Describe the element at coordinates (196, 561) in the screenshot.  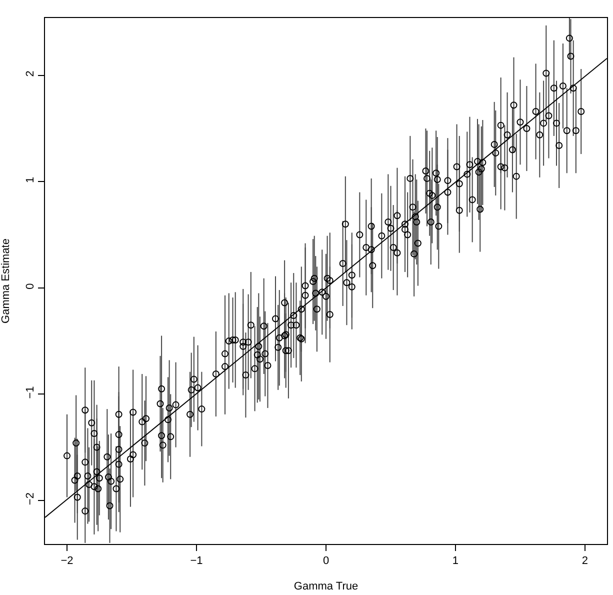
I see `x-tick-label: −1` at that location.